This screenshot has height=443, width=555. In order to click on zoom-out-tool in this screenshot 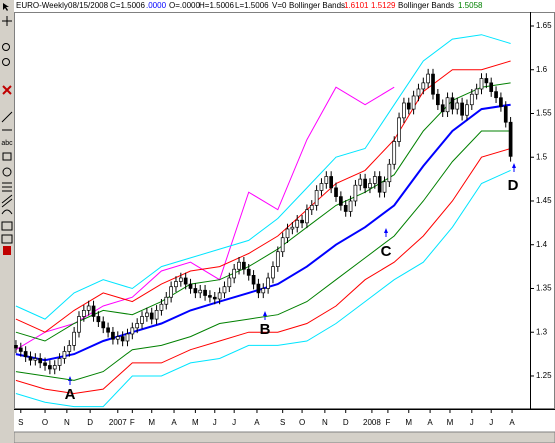, I will do `click(6, 62)`.